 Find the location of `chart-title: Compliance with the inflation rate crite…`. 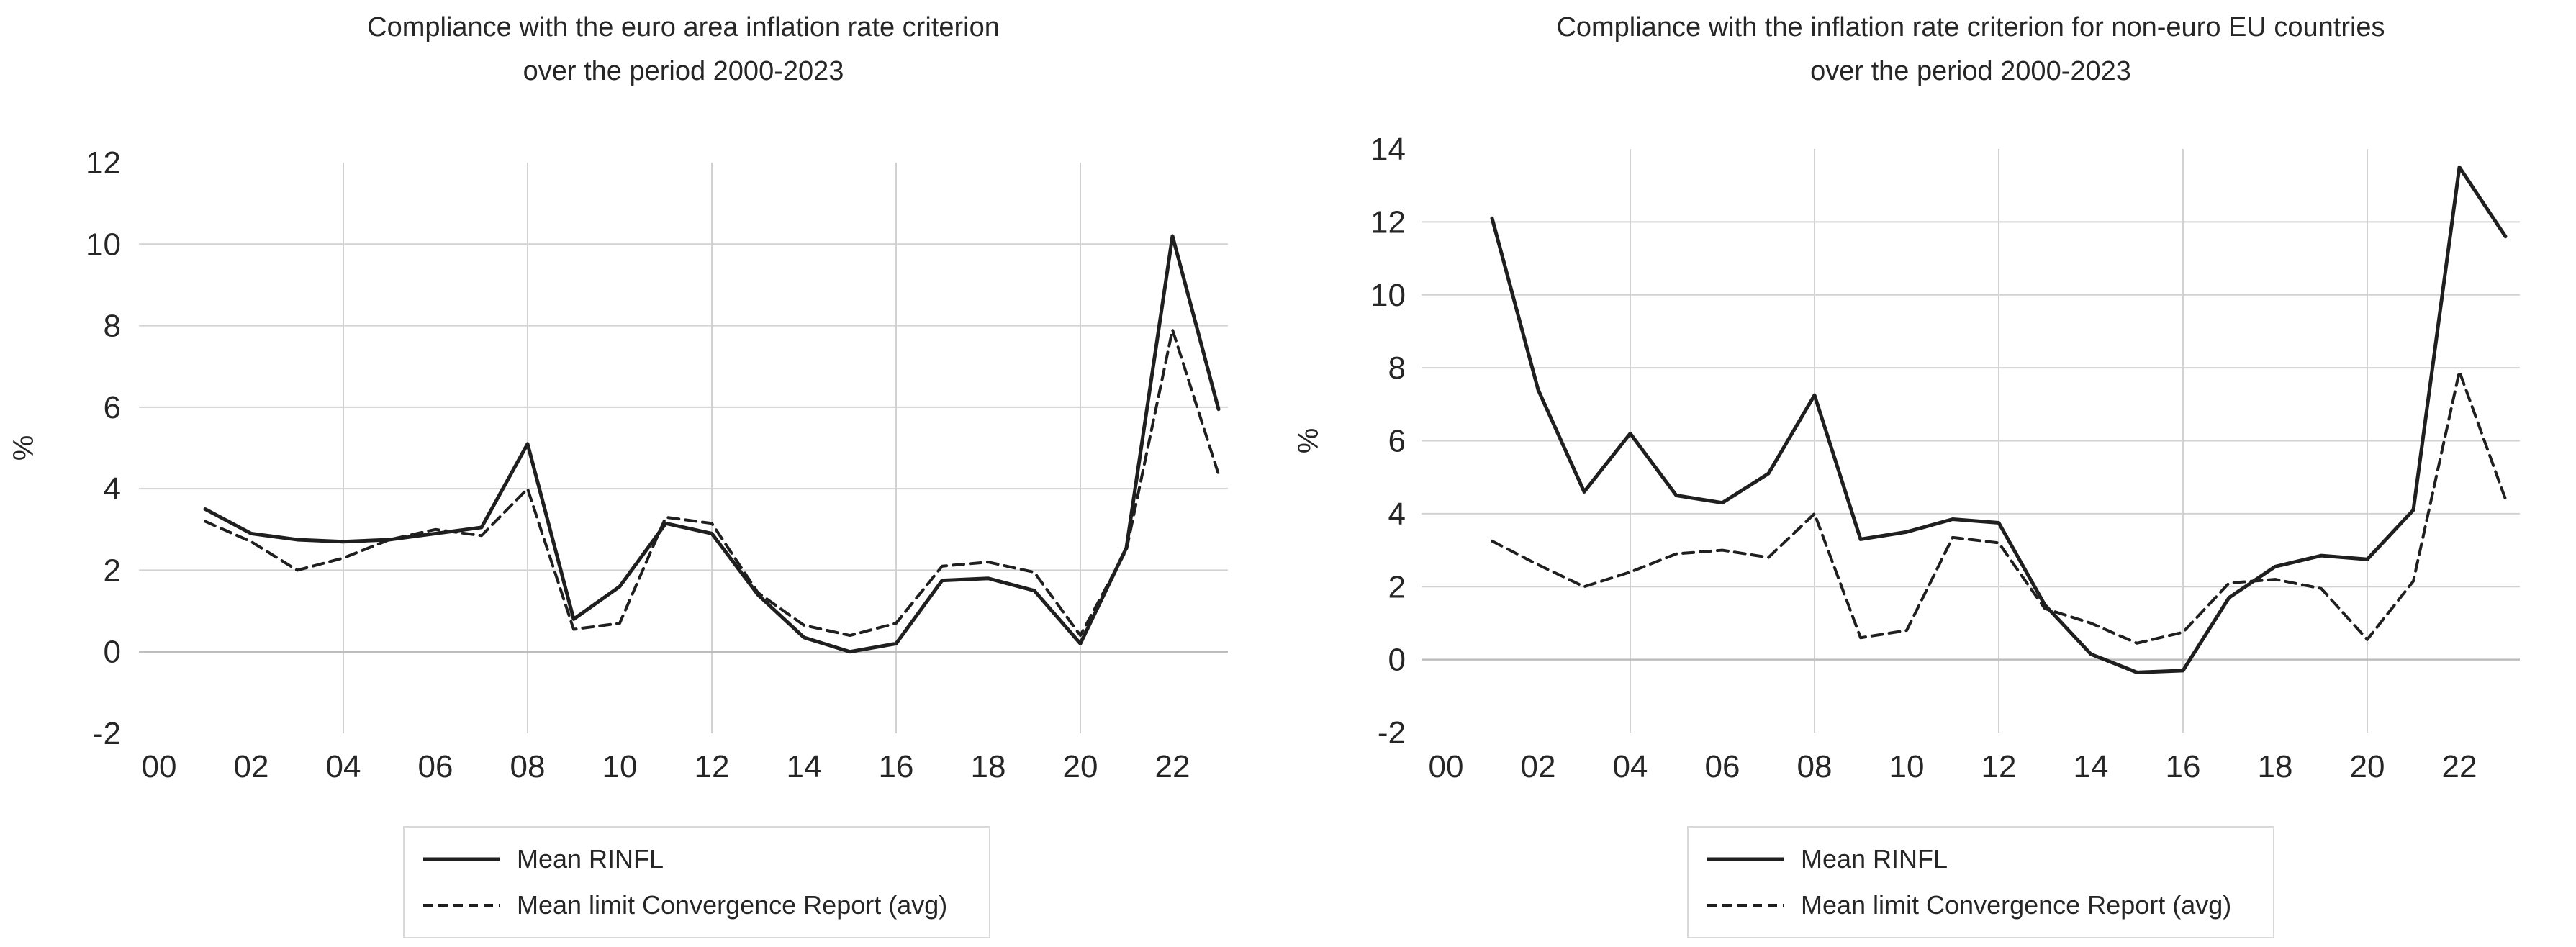

chart-title: Compliance with the inflation rate crite… is located at coordinates (1971, 50).